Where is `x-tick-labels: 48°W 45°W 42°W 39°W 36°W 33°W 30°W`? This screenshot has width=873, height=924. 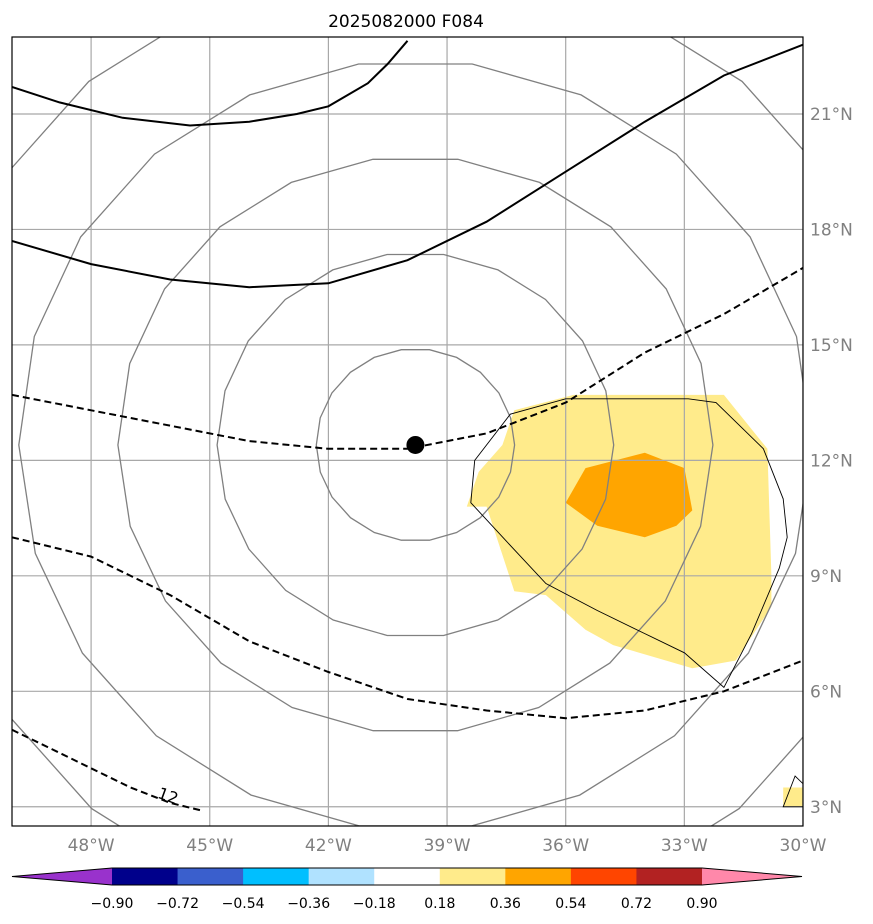
x-tick-labels: 48°W 45°W 42°W 39°W 36°W 33°W 30°W is located at coordinates (447, 846).